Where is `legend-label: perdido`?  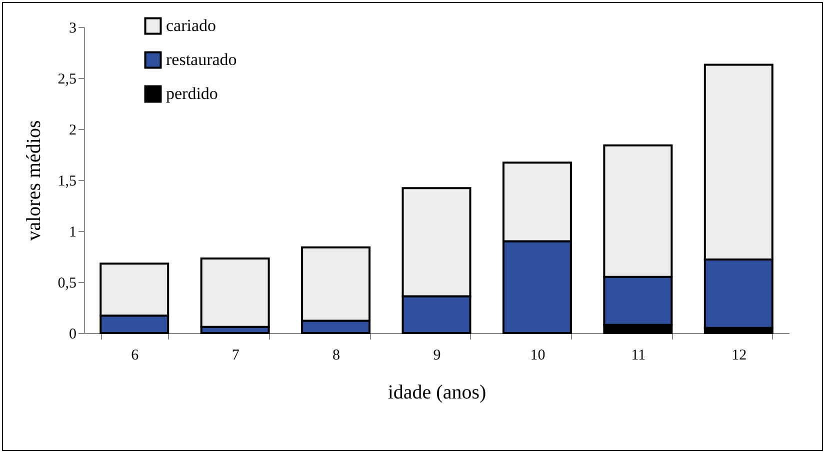
legend-label: perdido is located at coordinates (192, 93).